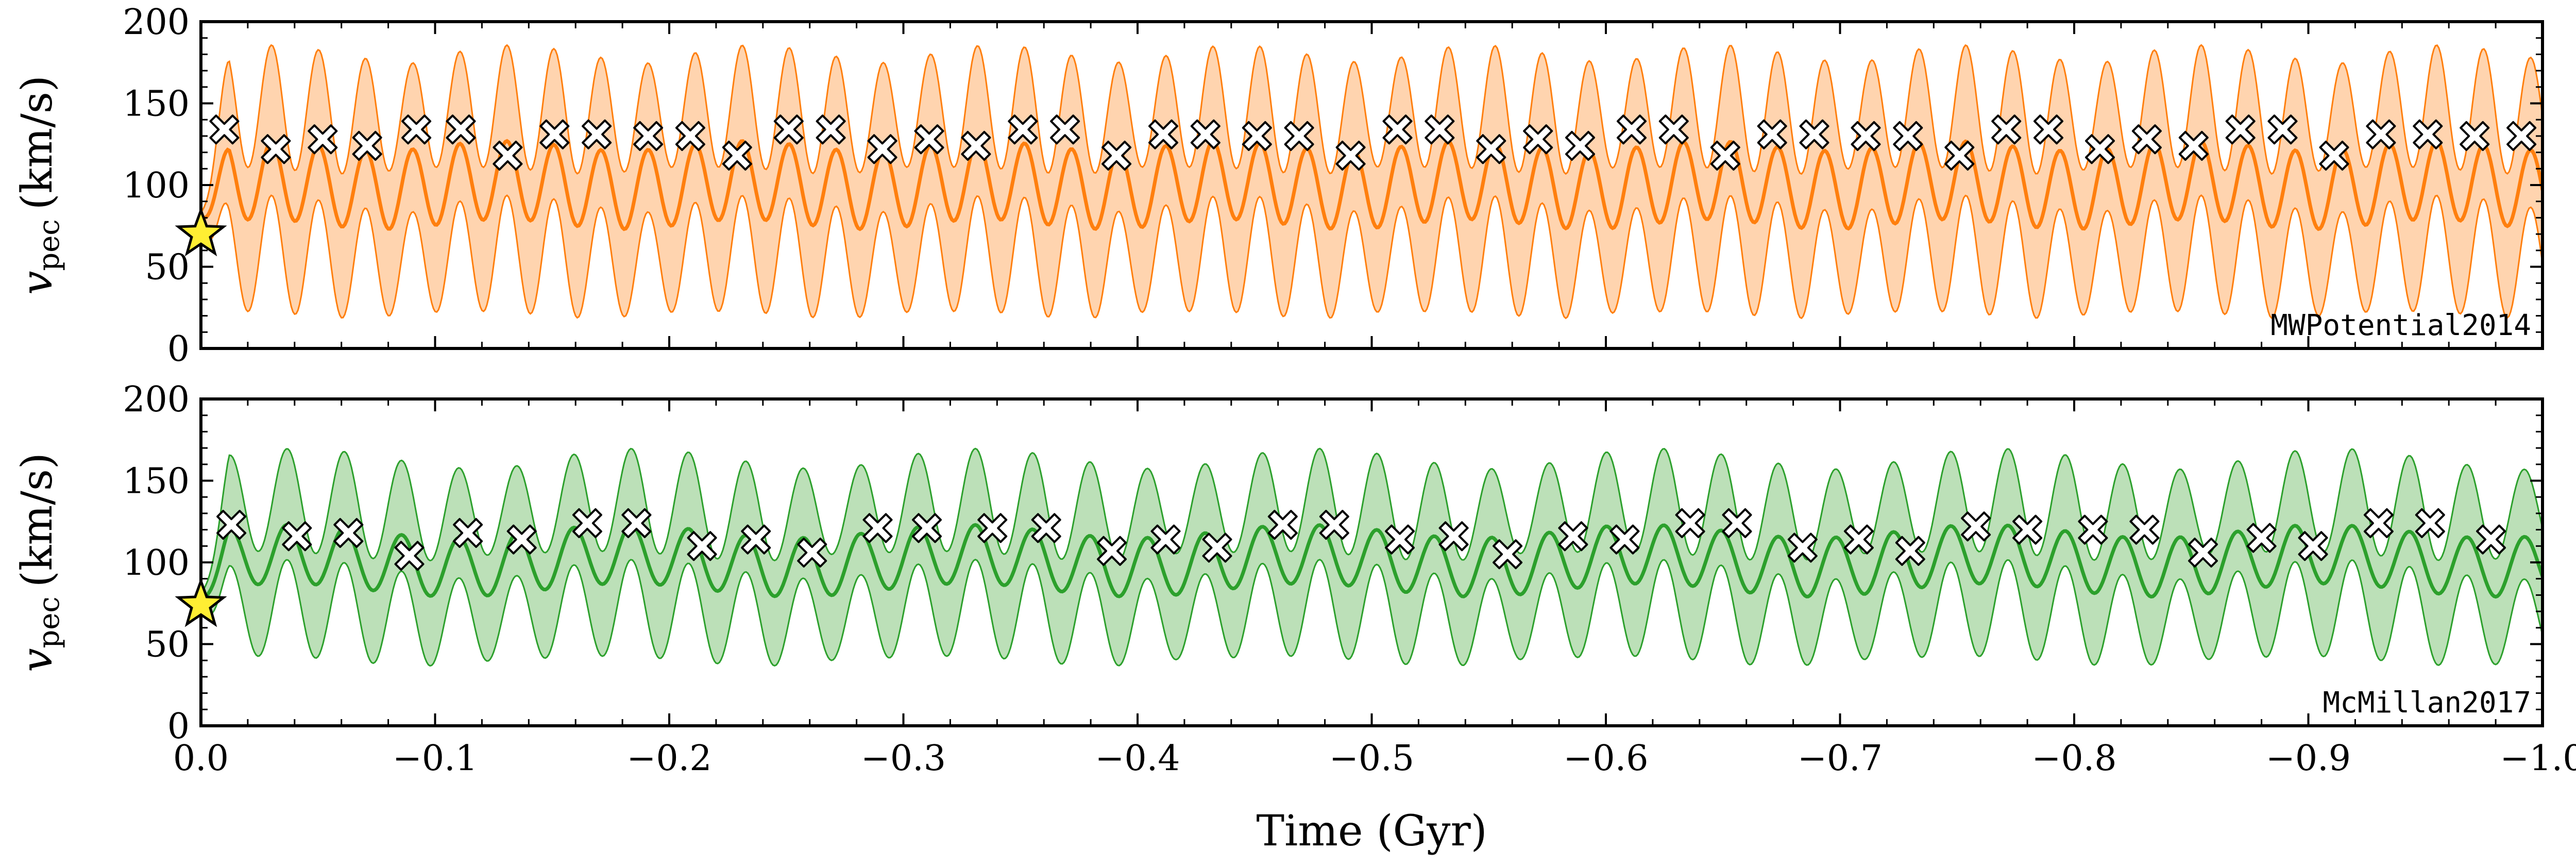 The width and height of the screenshot is (2576, 866). Describe the element at coordinates (2427, 703) in the screenshot. I see `panel-label: McMillan2017` at that location.